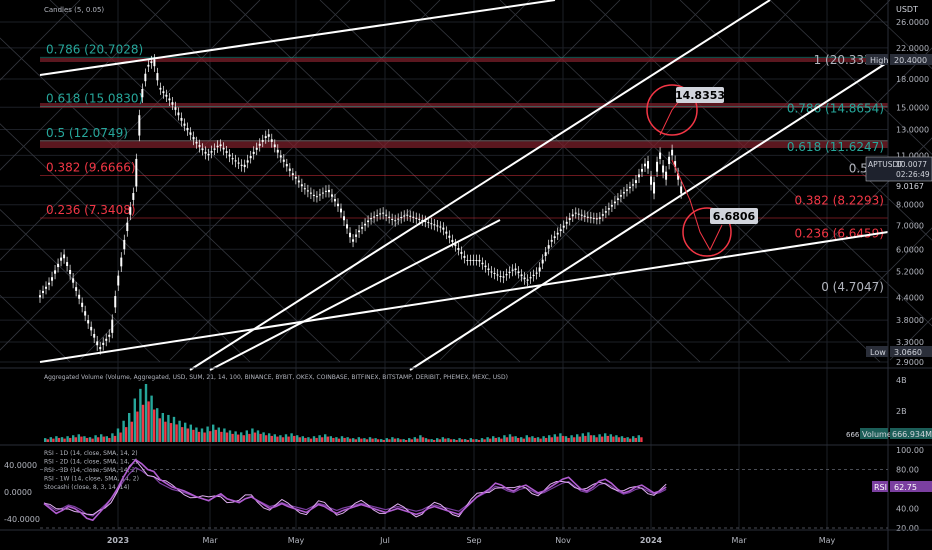 The image size is (932, 550). I want to click on left-fib-label: 0.382 (9.6666), so click(91, 167).